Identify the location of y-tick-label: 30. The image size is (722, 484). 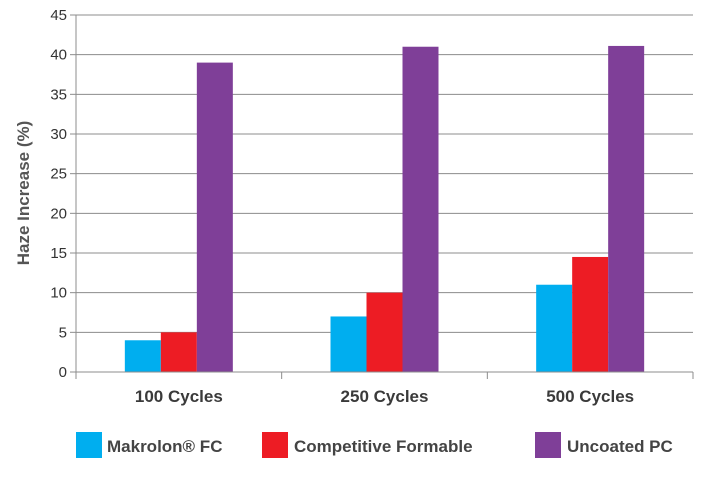
(58, 134).